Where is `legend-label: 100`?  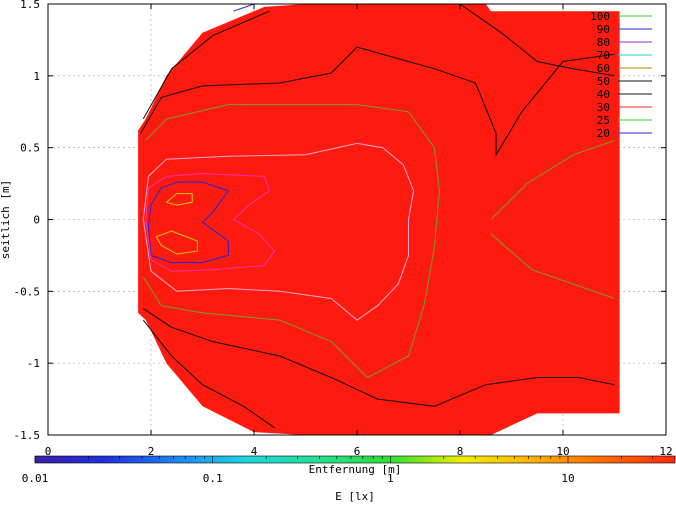 legend-label: 100 is located at coordinates (600, 16).